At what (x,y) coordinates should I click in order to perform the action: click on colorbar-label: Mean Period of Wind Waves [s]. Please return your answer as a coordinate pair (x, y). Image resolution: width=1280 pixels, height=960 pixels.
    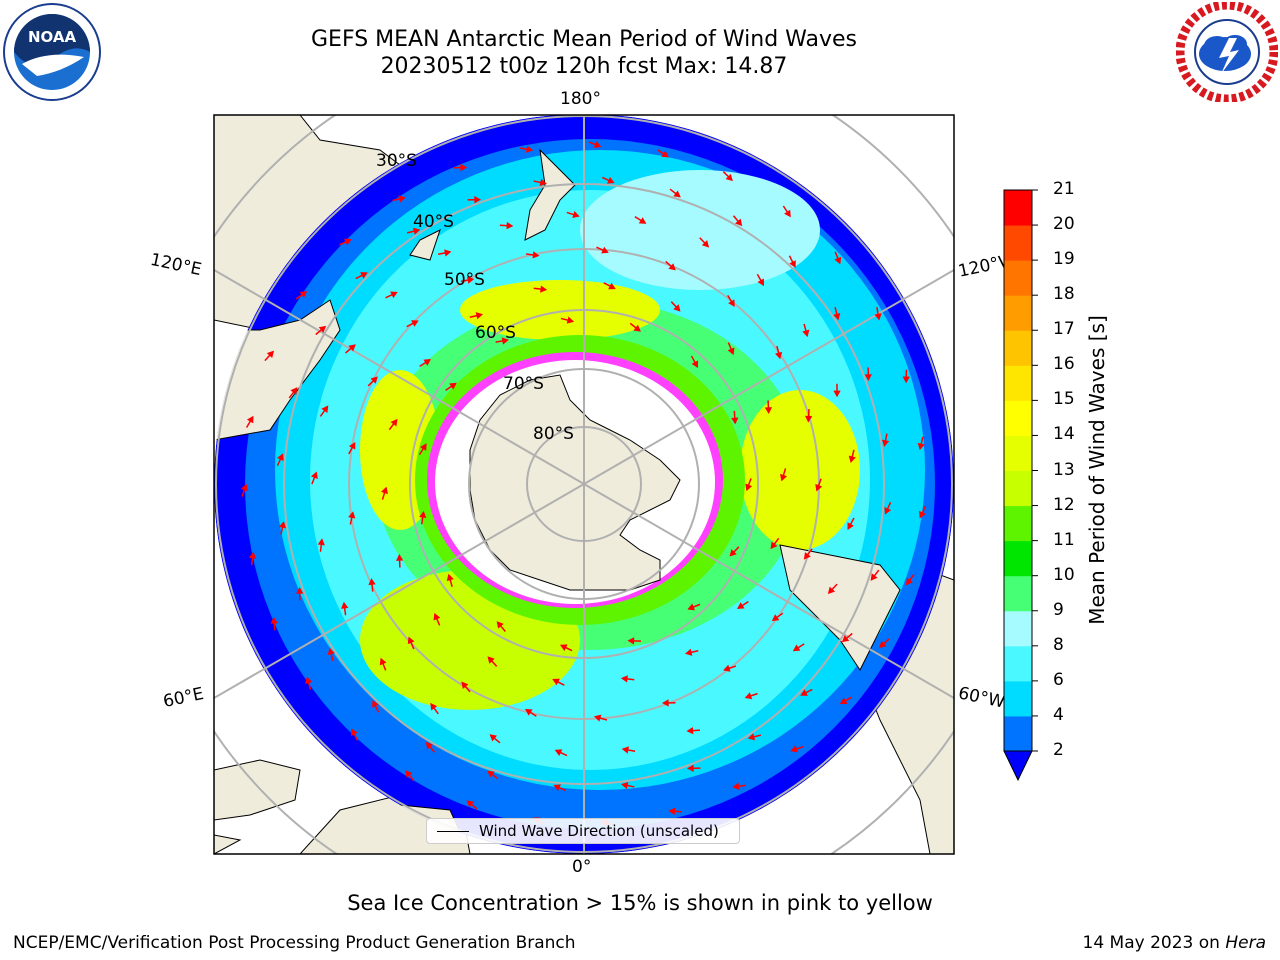
    Looking at the image, I should click on (1097, 470).